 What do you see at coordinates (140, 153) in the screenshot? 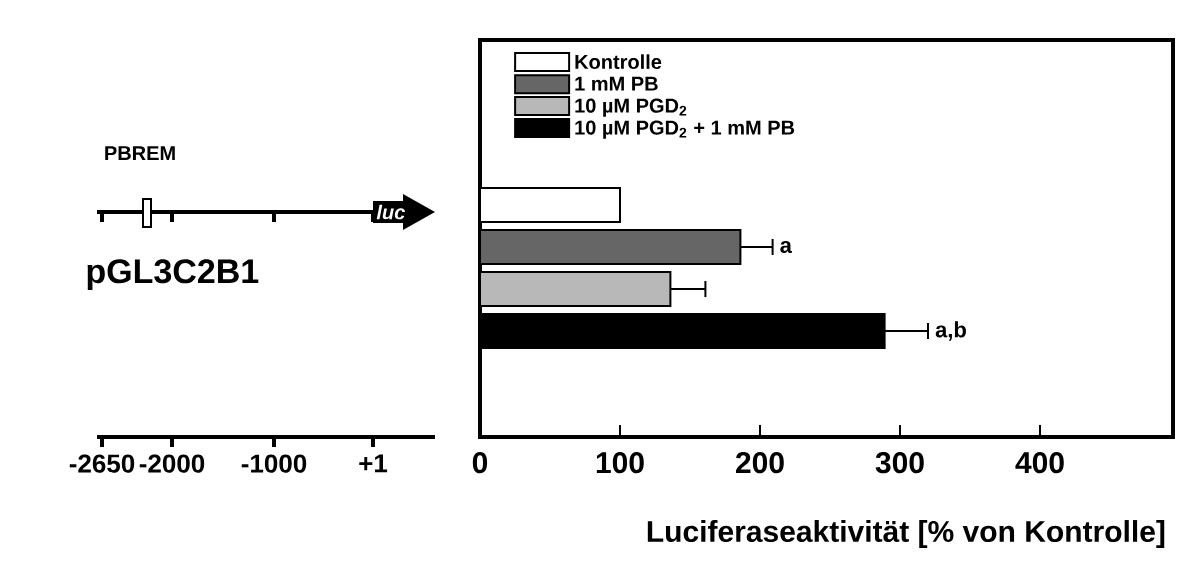
I see `text: PBREM` at bounding box center [140, 153].